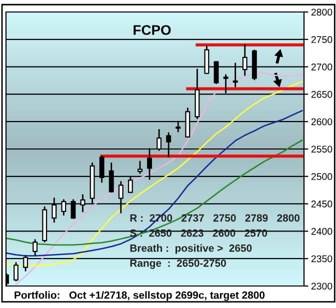 The image size is (336, 308). I want to click on y-tick-label: 2800, so click(321, 12).